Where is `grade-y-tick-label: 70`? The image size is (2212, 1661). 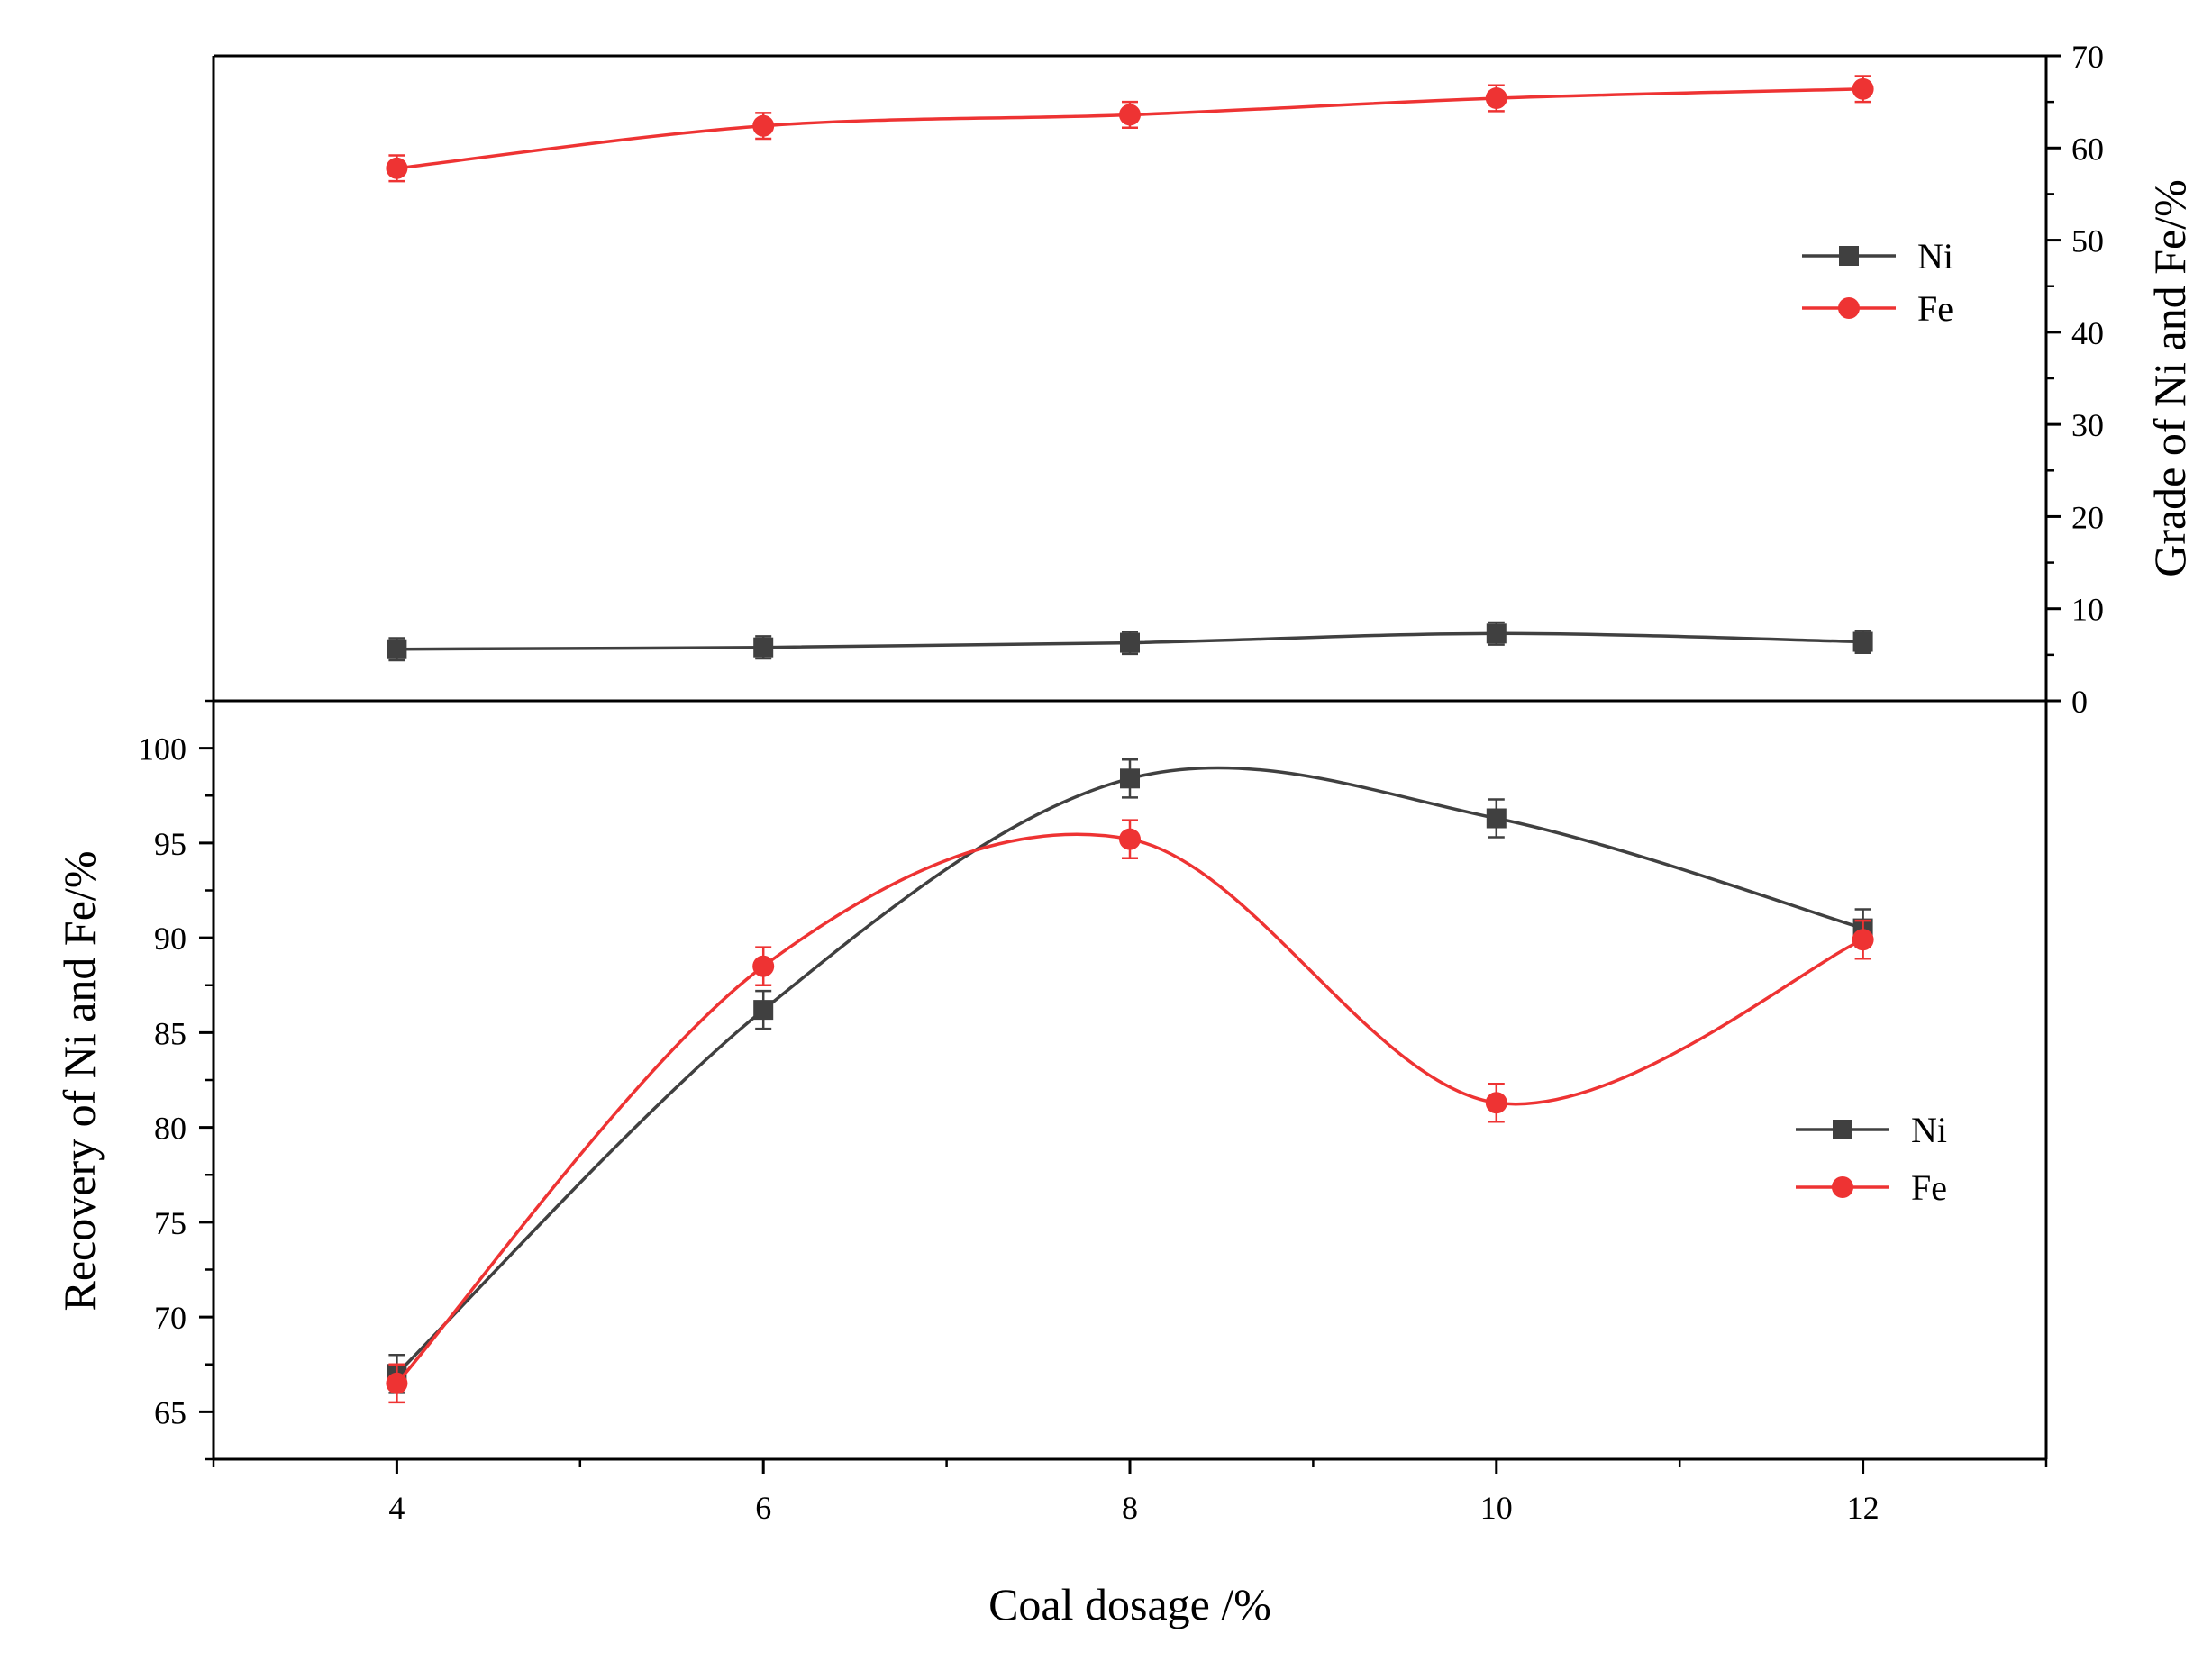
grade-y-tick-label: 70 is located at coordinates (2087, 57).